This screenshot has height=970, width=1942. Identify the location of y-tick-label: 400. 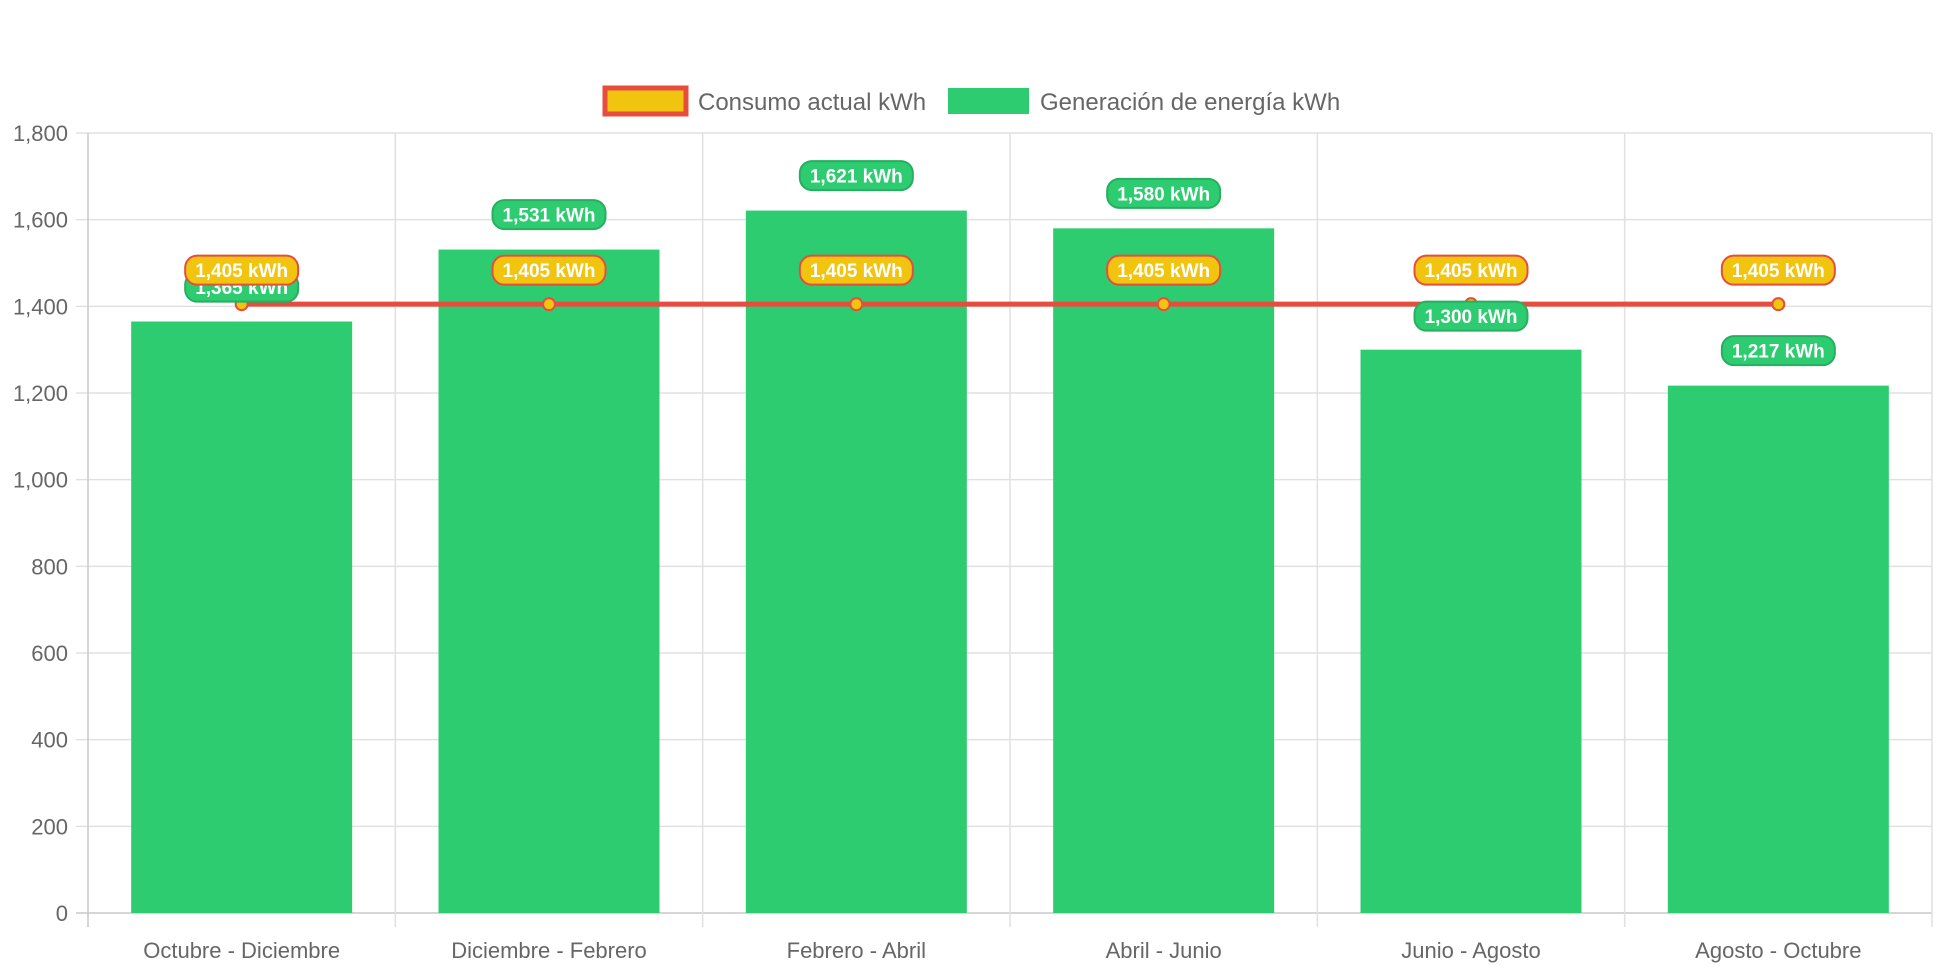
(49, 740).